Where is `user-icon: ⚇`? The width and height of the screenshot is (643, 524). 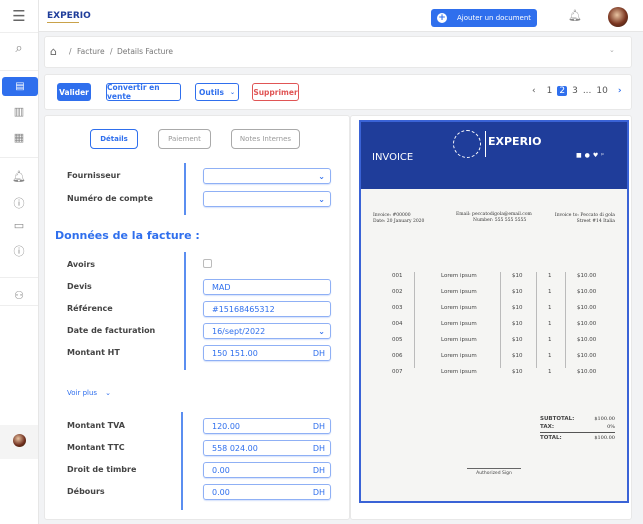 user-icon: ⚇ is located at coordinates (19, 295).